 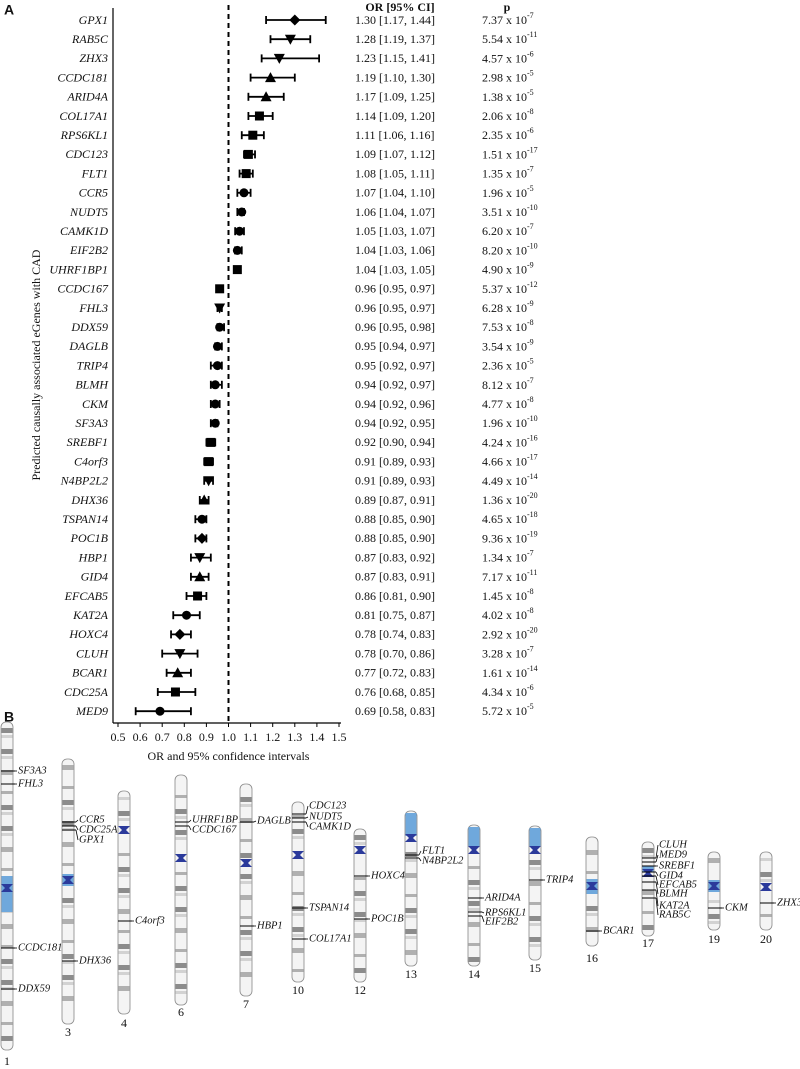 I want to click on gene-label: COL17A1, so click(x=330, y=938).